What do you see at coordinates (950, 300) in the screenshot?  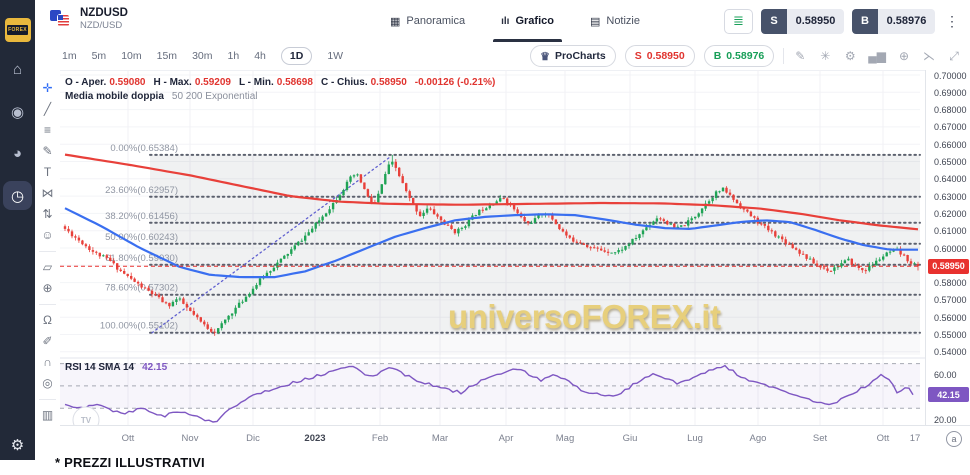 I see `price-axis-label: 0.57000` at bounding box center [950, 300].